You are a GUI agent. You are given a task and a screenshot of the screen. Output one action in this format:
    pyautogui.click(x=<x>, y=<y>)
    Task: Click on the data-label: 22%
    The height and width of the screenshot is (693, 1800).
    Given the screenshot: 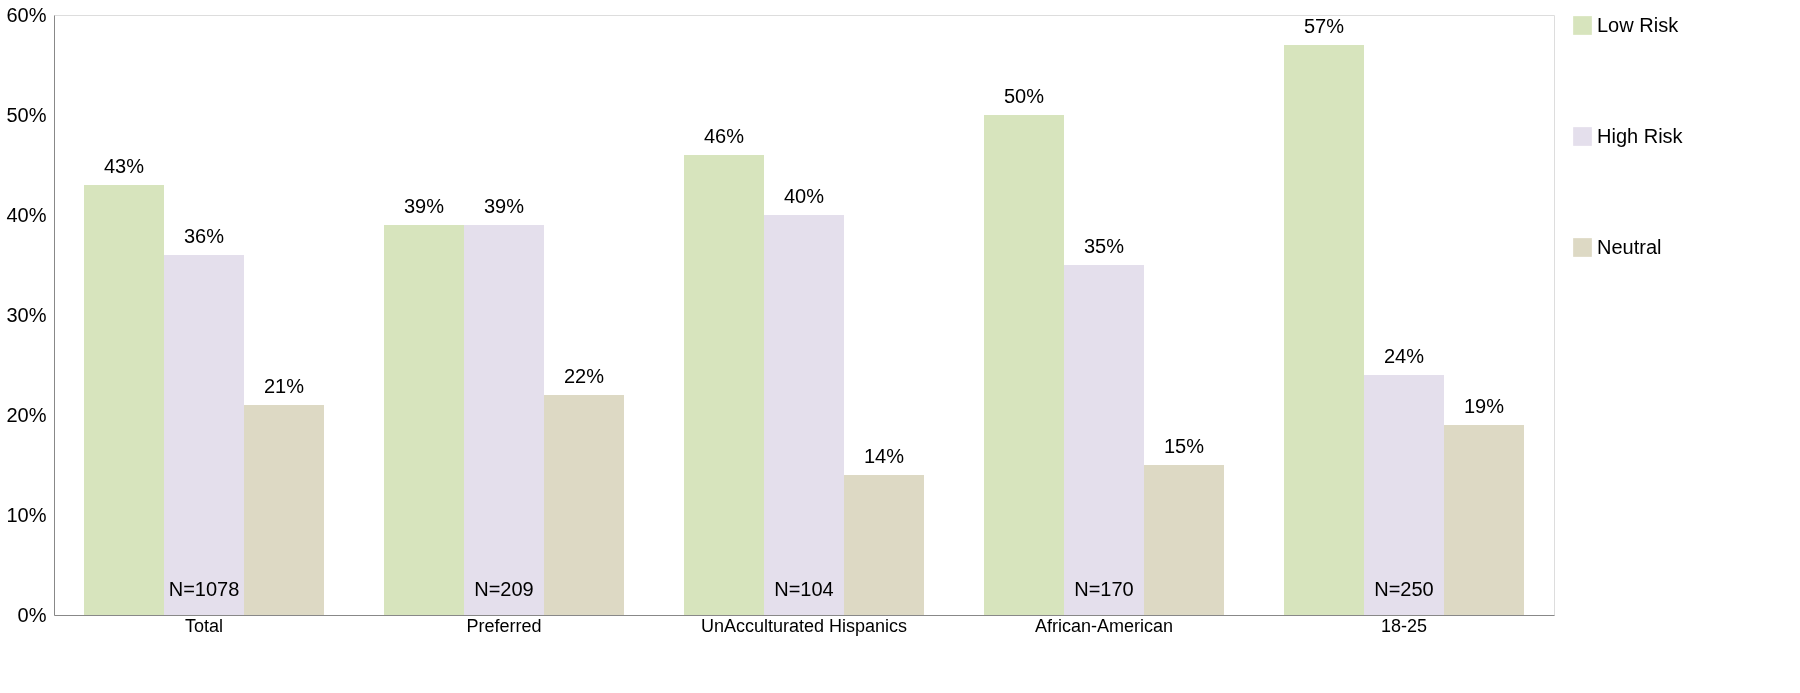 What is the action you would take?
    pyautogui.click(x=584, y=376)
    